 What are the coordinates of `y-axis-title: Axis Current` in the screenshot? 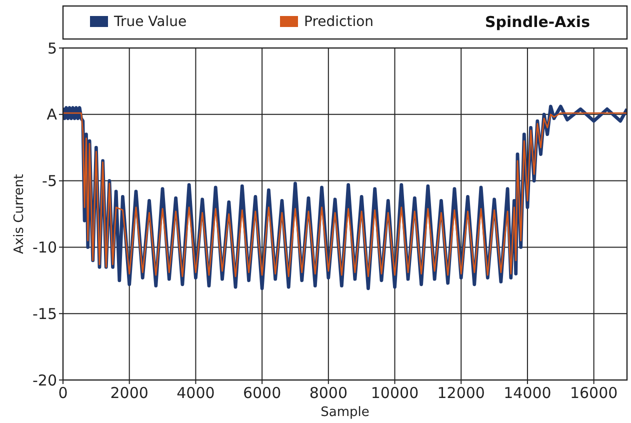 It's located at (19, 214).